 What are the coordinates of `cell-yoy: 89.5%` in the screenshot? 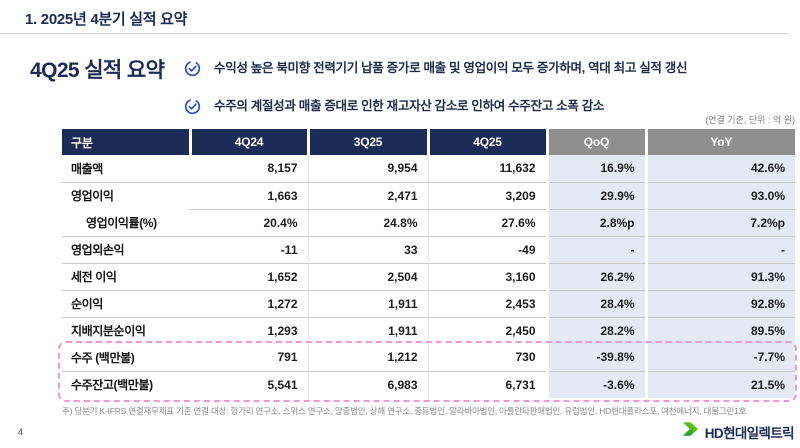 It's located at (719, 330).